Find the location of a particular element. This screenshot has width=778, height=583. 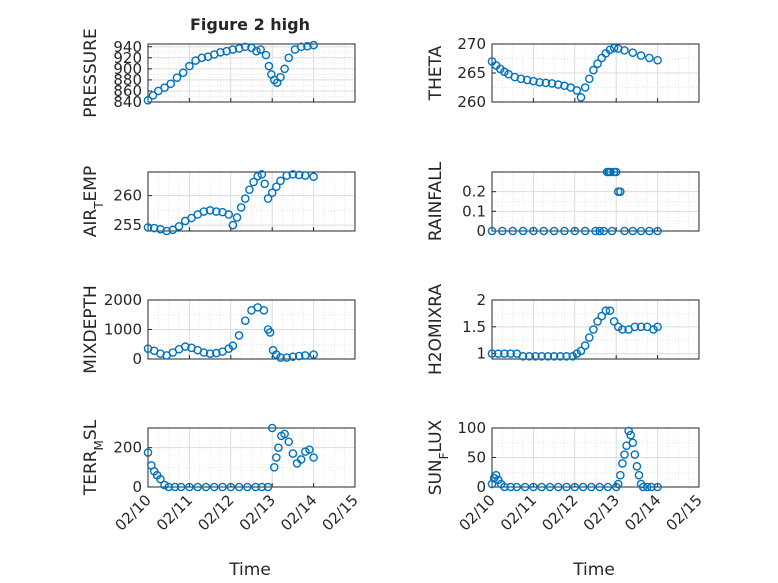

x-axis-label-left: Time is located at coordinates (249, 570).